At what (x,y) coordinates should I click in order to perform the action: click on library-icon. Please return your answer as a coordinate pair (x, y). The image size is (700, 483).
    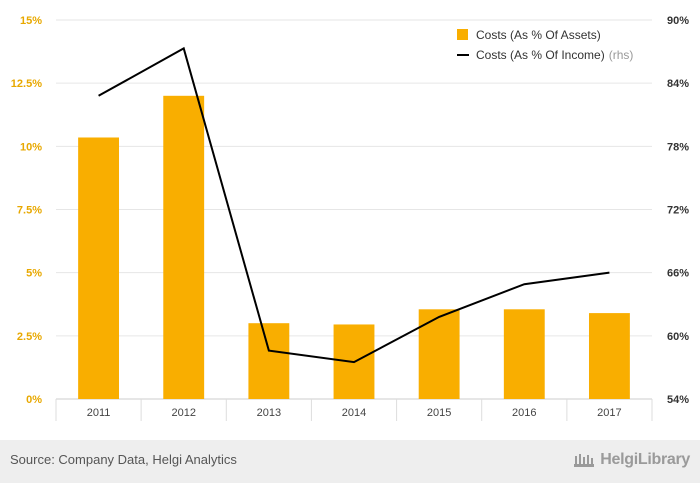
    Looking at the image, I should click on (584, 460).